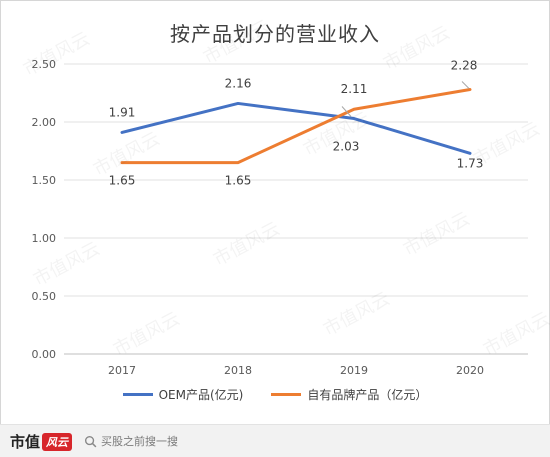 This screenshot has width=550, height=457. I want to click on x-tick-label: 2020, so click(470, 370).